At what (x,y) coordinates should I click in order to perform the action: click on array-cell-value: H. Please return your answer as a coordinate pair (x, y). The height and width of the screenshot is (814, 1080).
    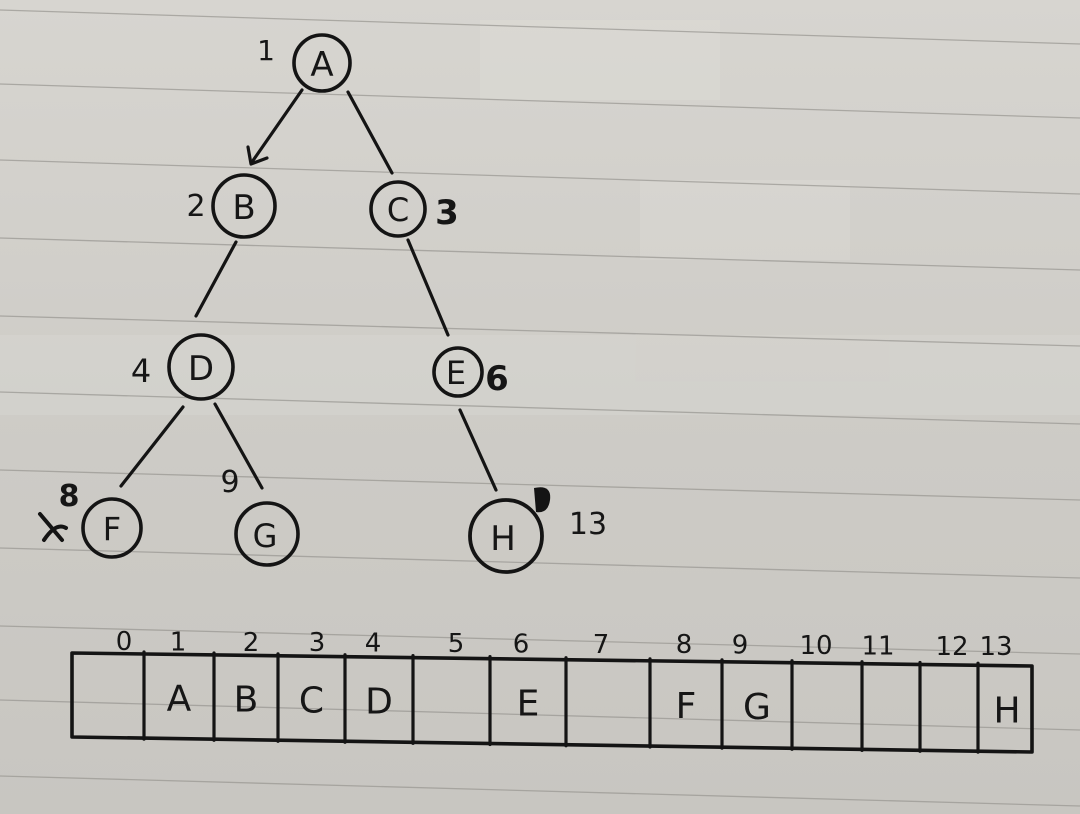
    Looking at the image, I should click on (1006, 711).